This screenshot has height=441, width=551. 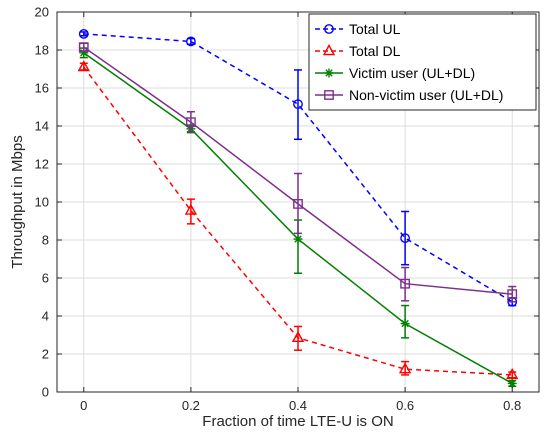 I want to click on y-tick-label: 16, so click(x=42, y=88).